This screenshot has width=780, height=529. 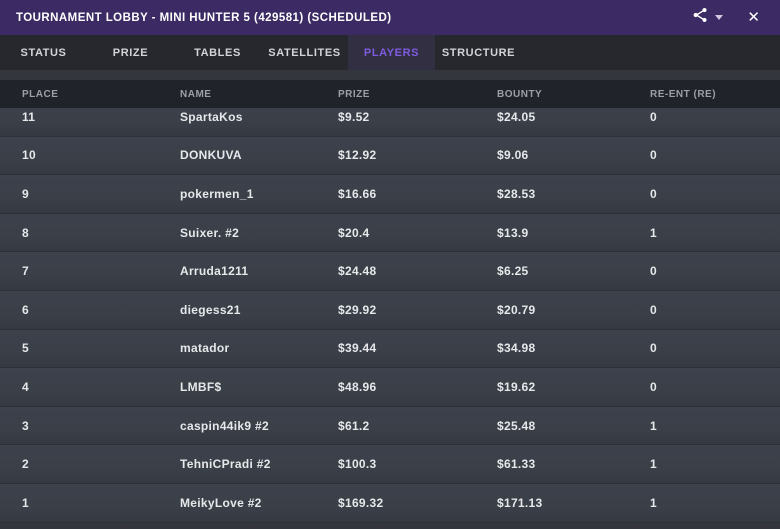 What do you see at coordinates (727, 17) in the screenshot?
I see `titlebar-actions: ✕` at bounding box center [727, 17].